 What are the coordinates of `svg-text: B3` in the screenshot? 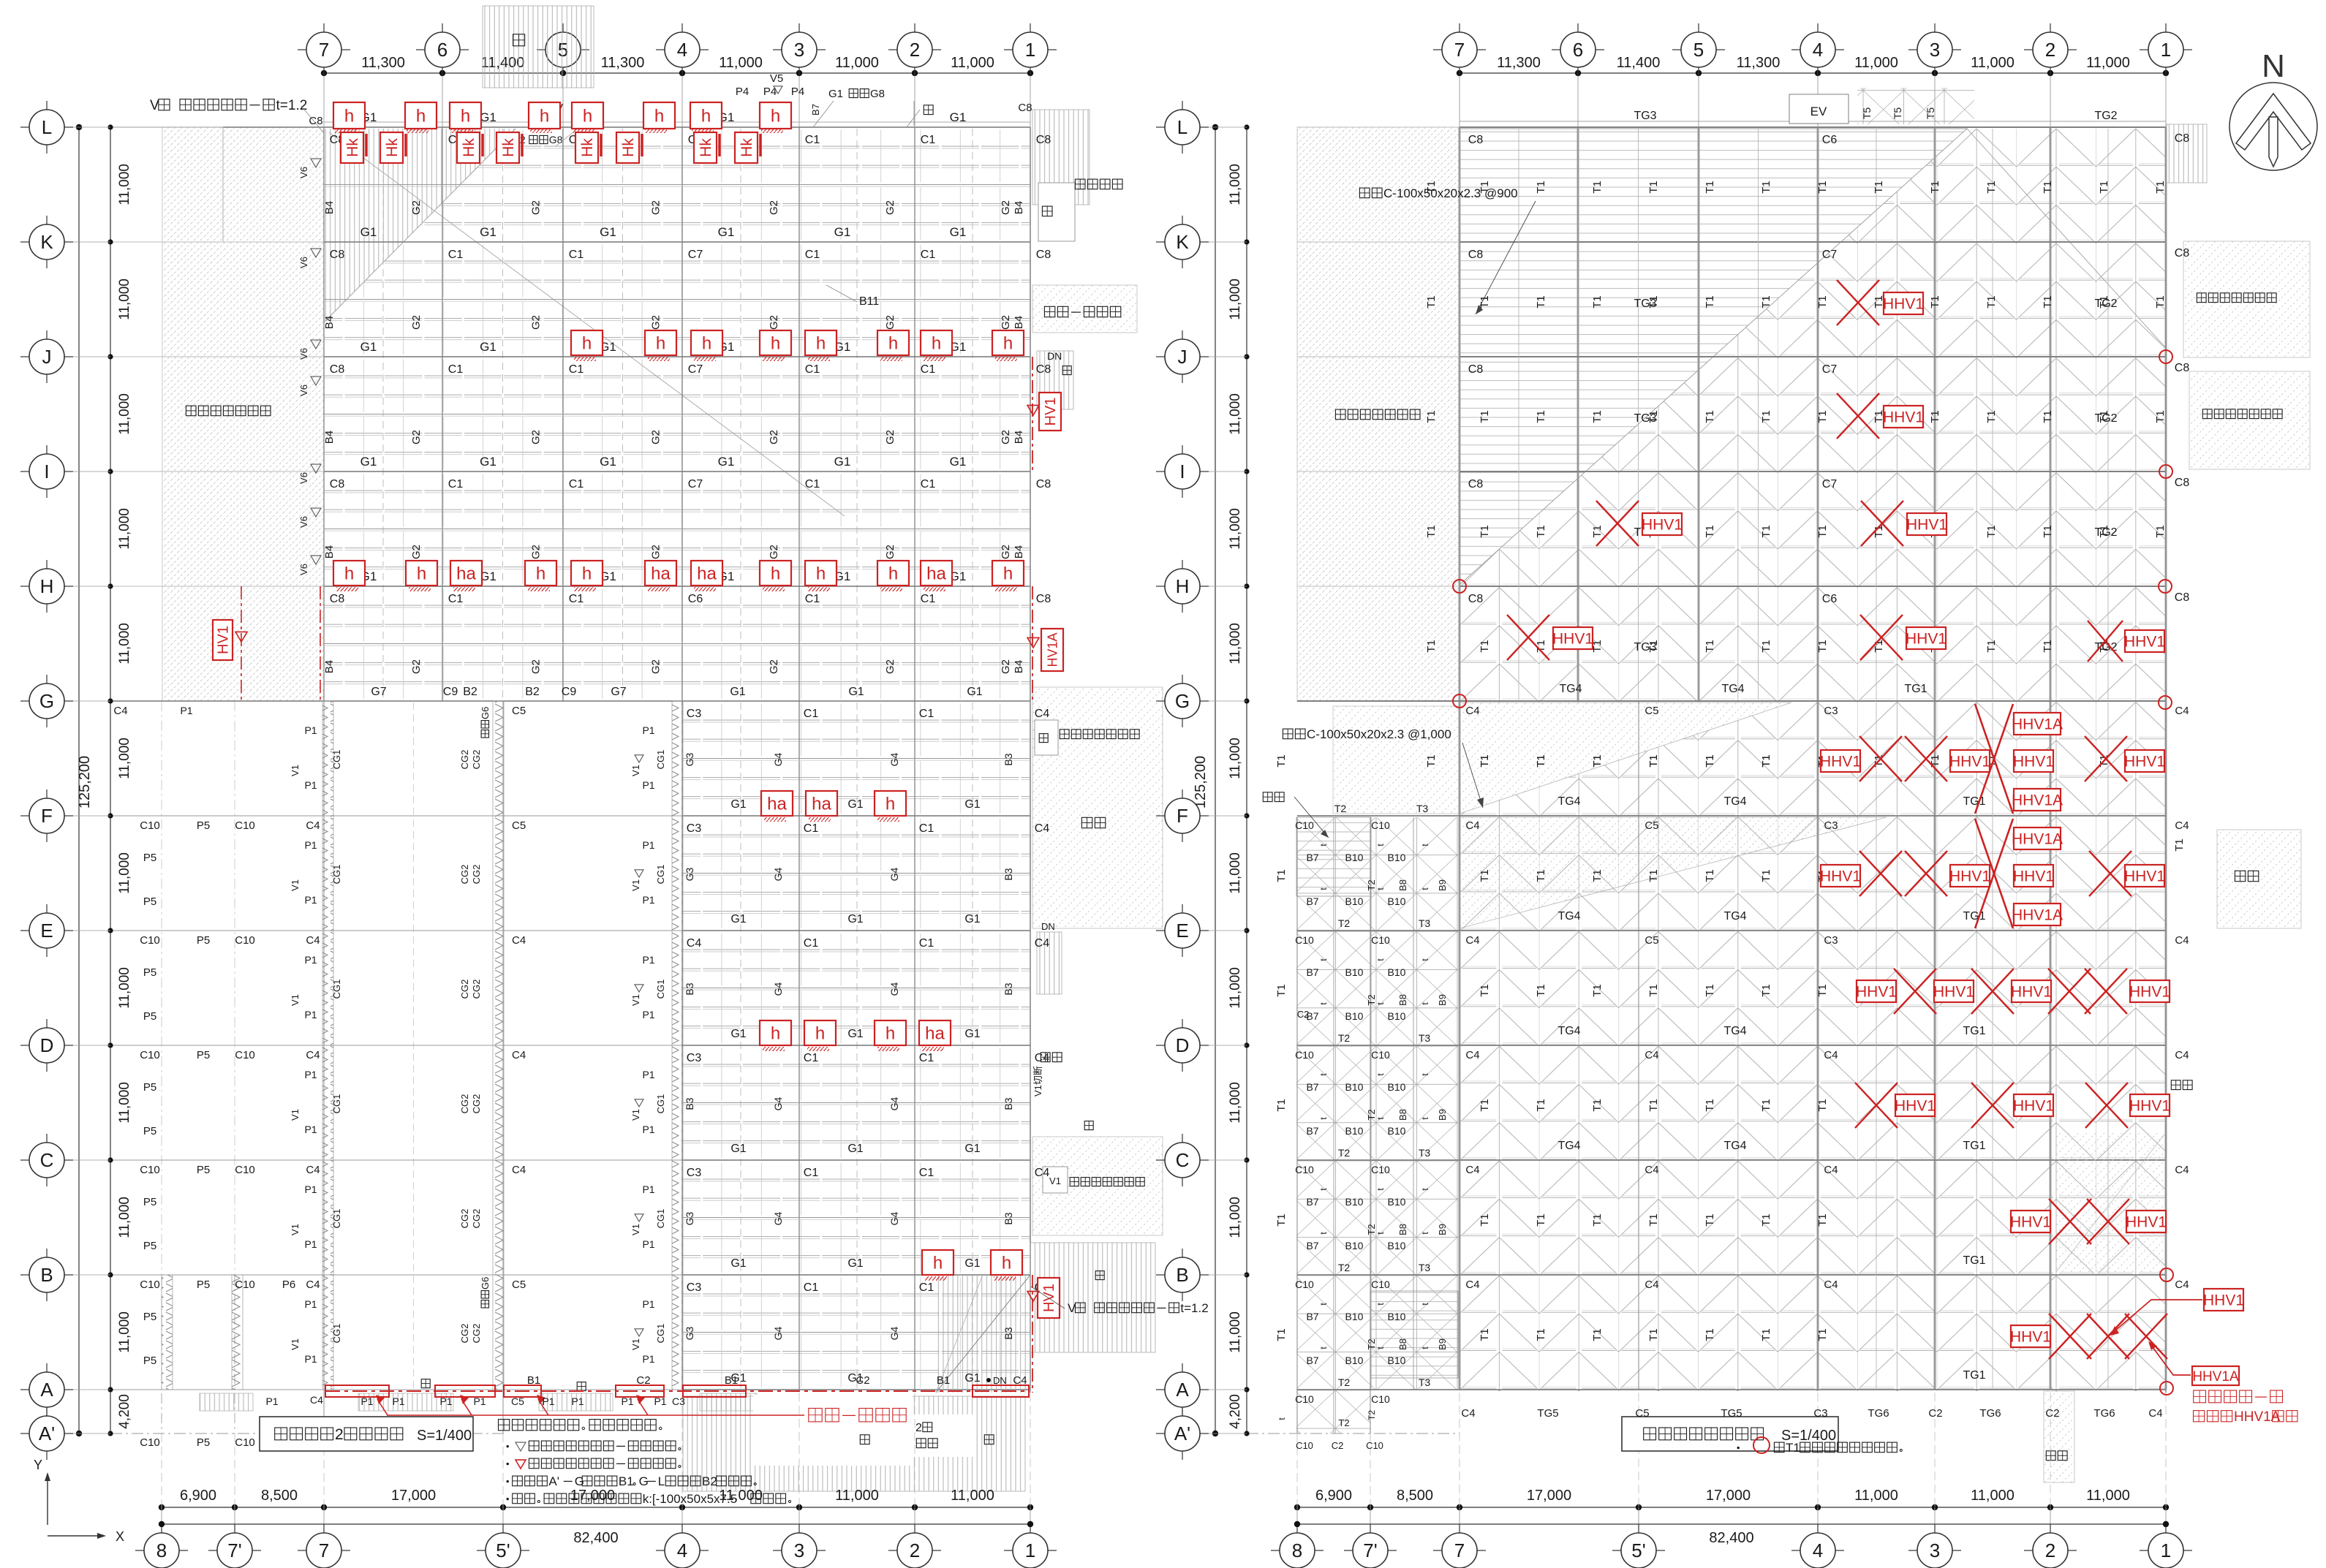 It's located at (1008, 989).